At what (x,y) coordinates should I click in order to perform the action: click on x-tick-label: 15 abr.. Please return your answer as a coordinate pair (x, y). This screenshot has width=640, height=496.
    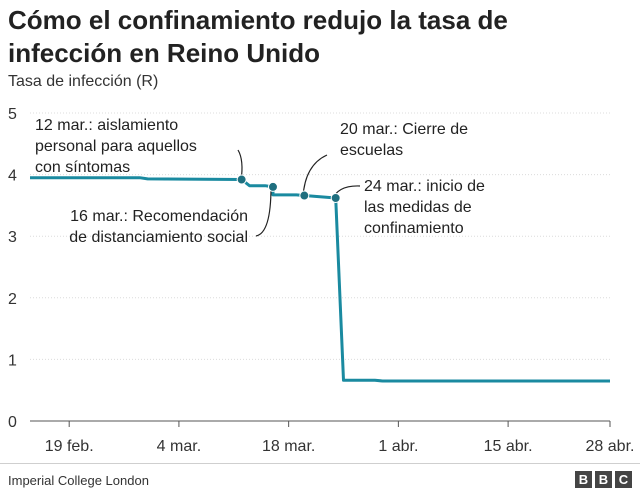
    Looking at the image, I should click on (508, 446).